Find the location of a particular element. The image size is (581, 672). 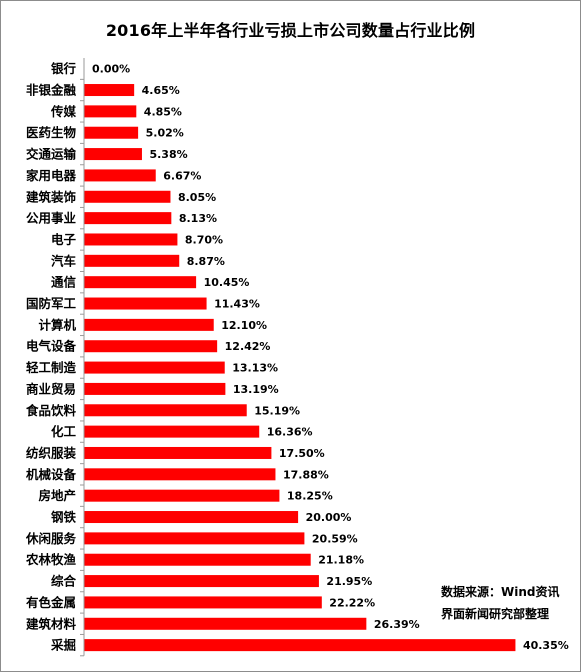

category-label: 综合 is located at coordinates (64, 581).